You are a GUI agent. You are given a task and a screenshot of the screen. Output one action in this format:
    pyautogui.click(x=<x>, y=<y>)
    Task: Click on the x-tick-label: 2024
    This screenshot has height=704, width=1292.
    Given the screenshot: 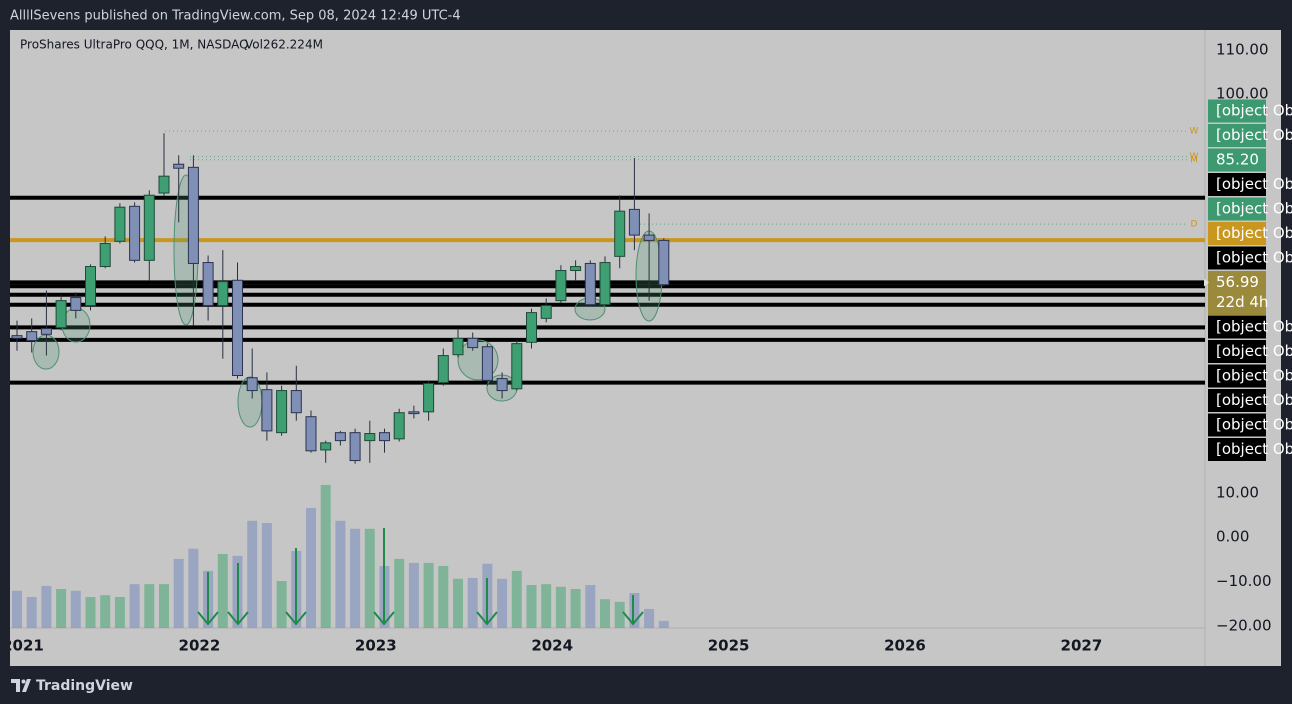 What is the action you would take?
    pyautogui.click(x=552, y=646)
    